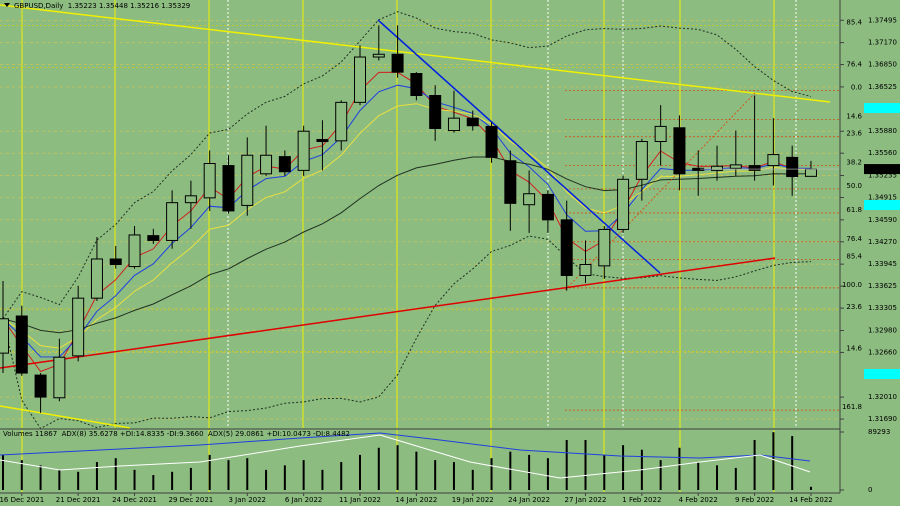  I want to click on x-tick-label: 19 Jan 2022, so click(473, 500).